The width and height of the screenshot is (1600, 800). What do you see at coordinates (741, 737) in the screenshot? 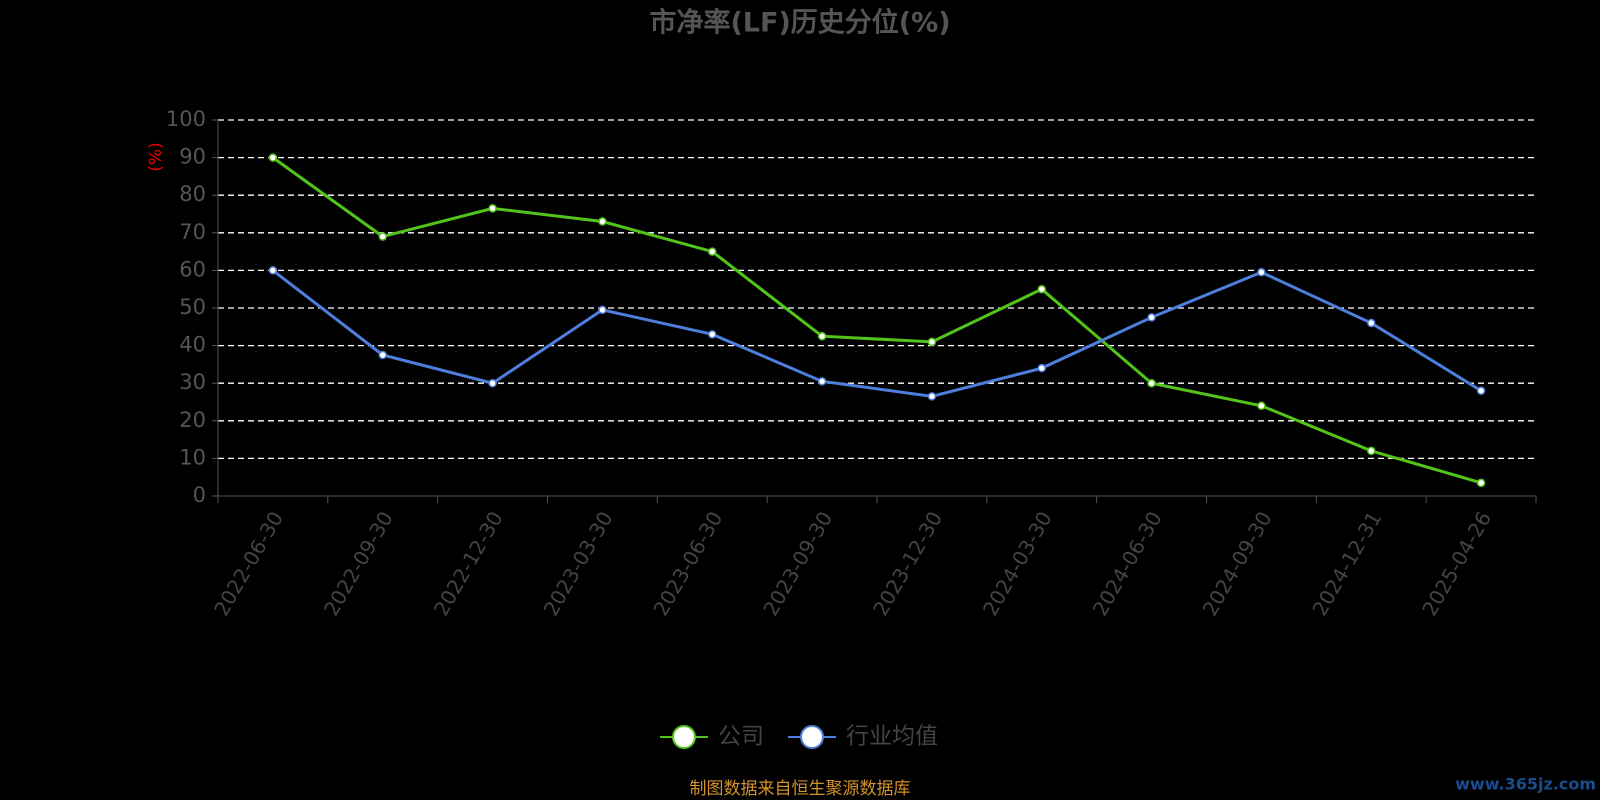
I see `legend-label: 公司` at bounding box center [741, 737].